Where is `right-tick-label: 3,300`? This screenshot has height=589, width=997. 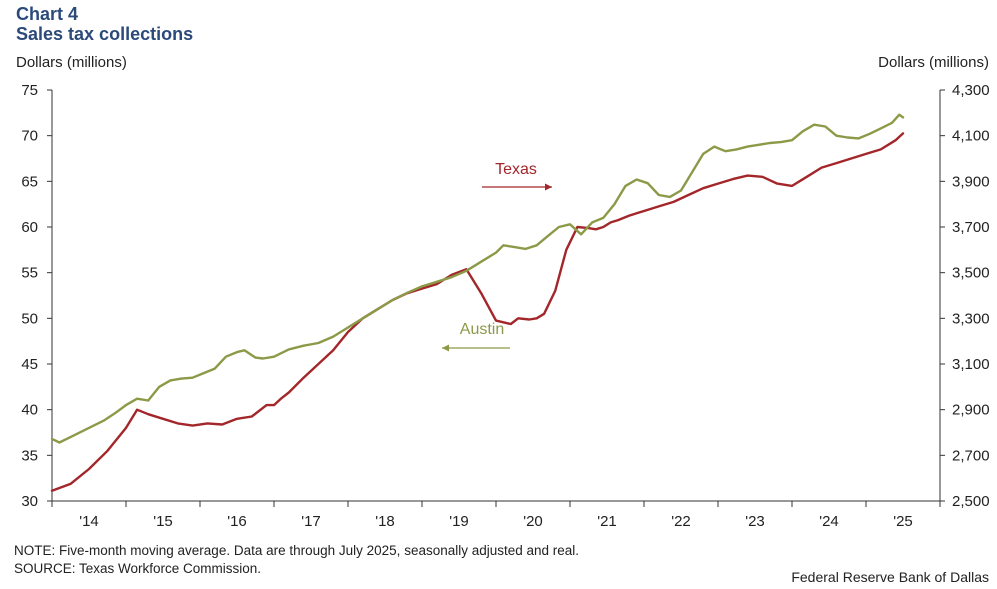
right-tick-label: 3,300 is located at coordinates (971, 318).